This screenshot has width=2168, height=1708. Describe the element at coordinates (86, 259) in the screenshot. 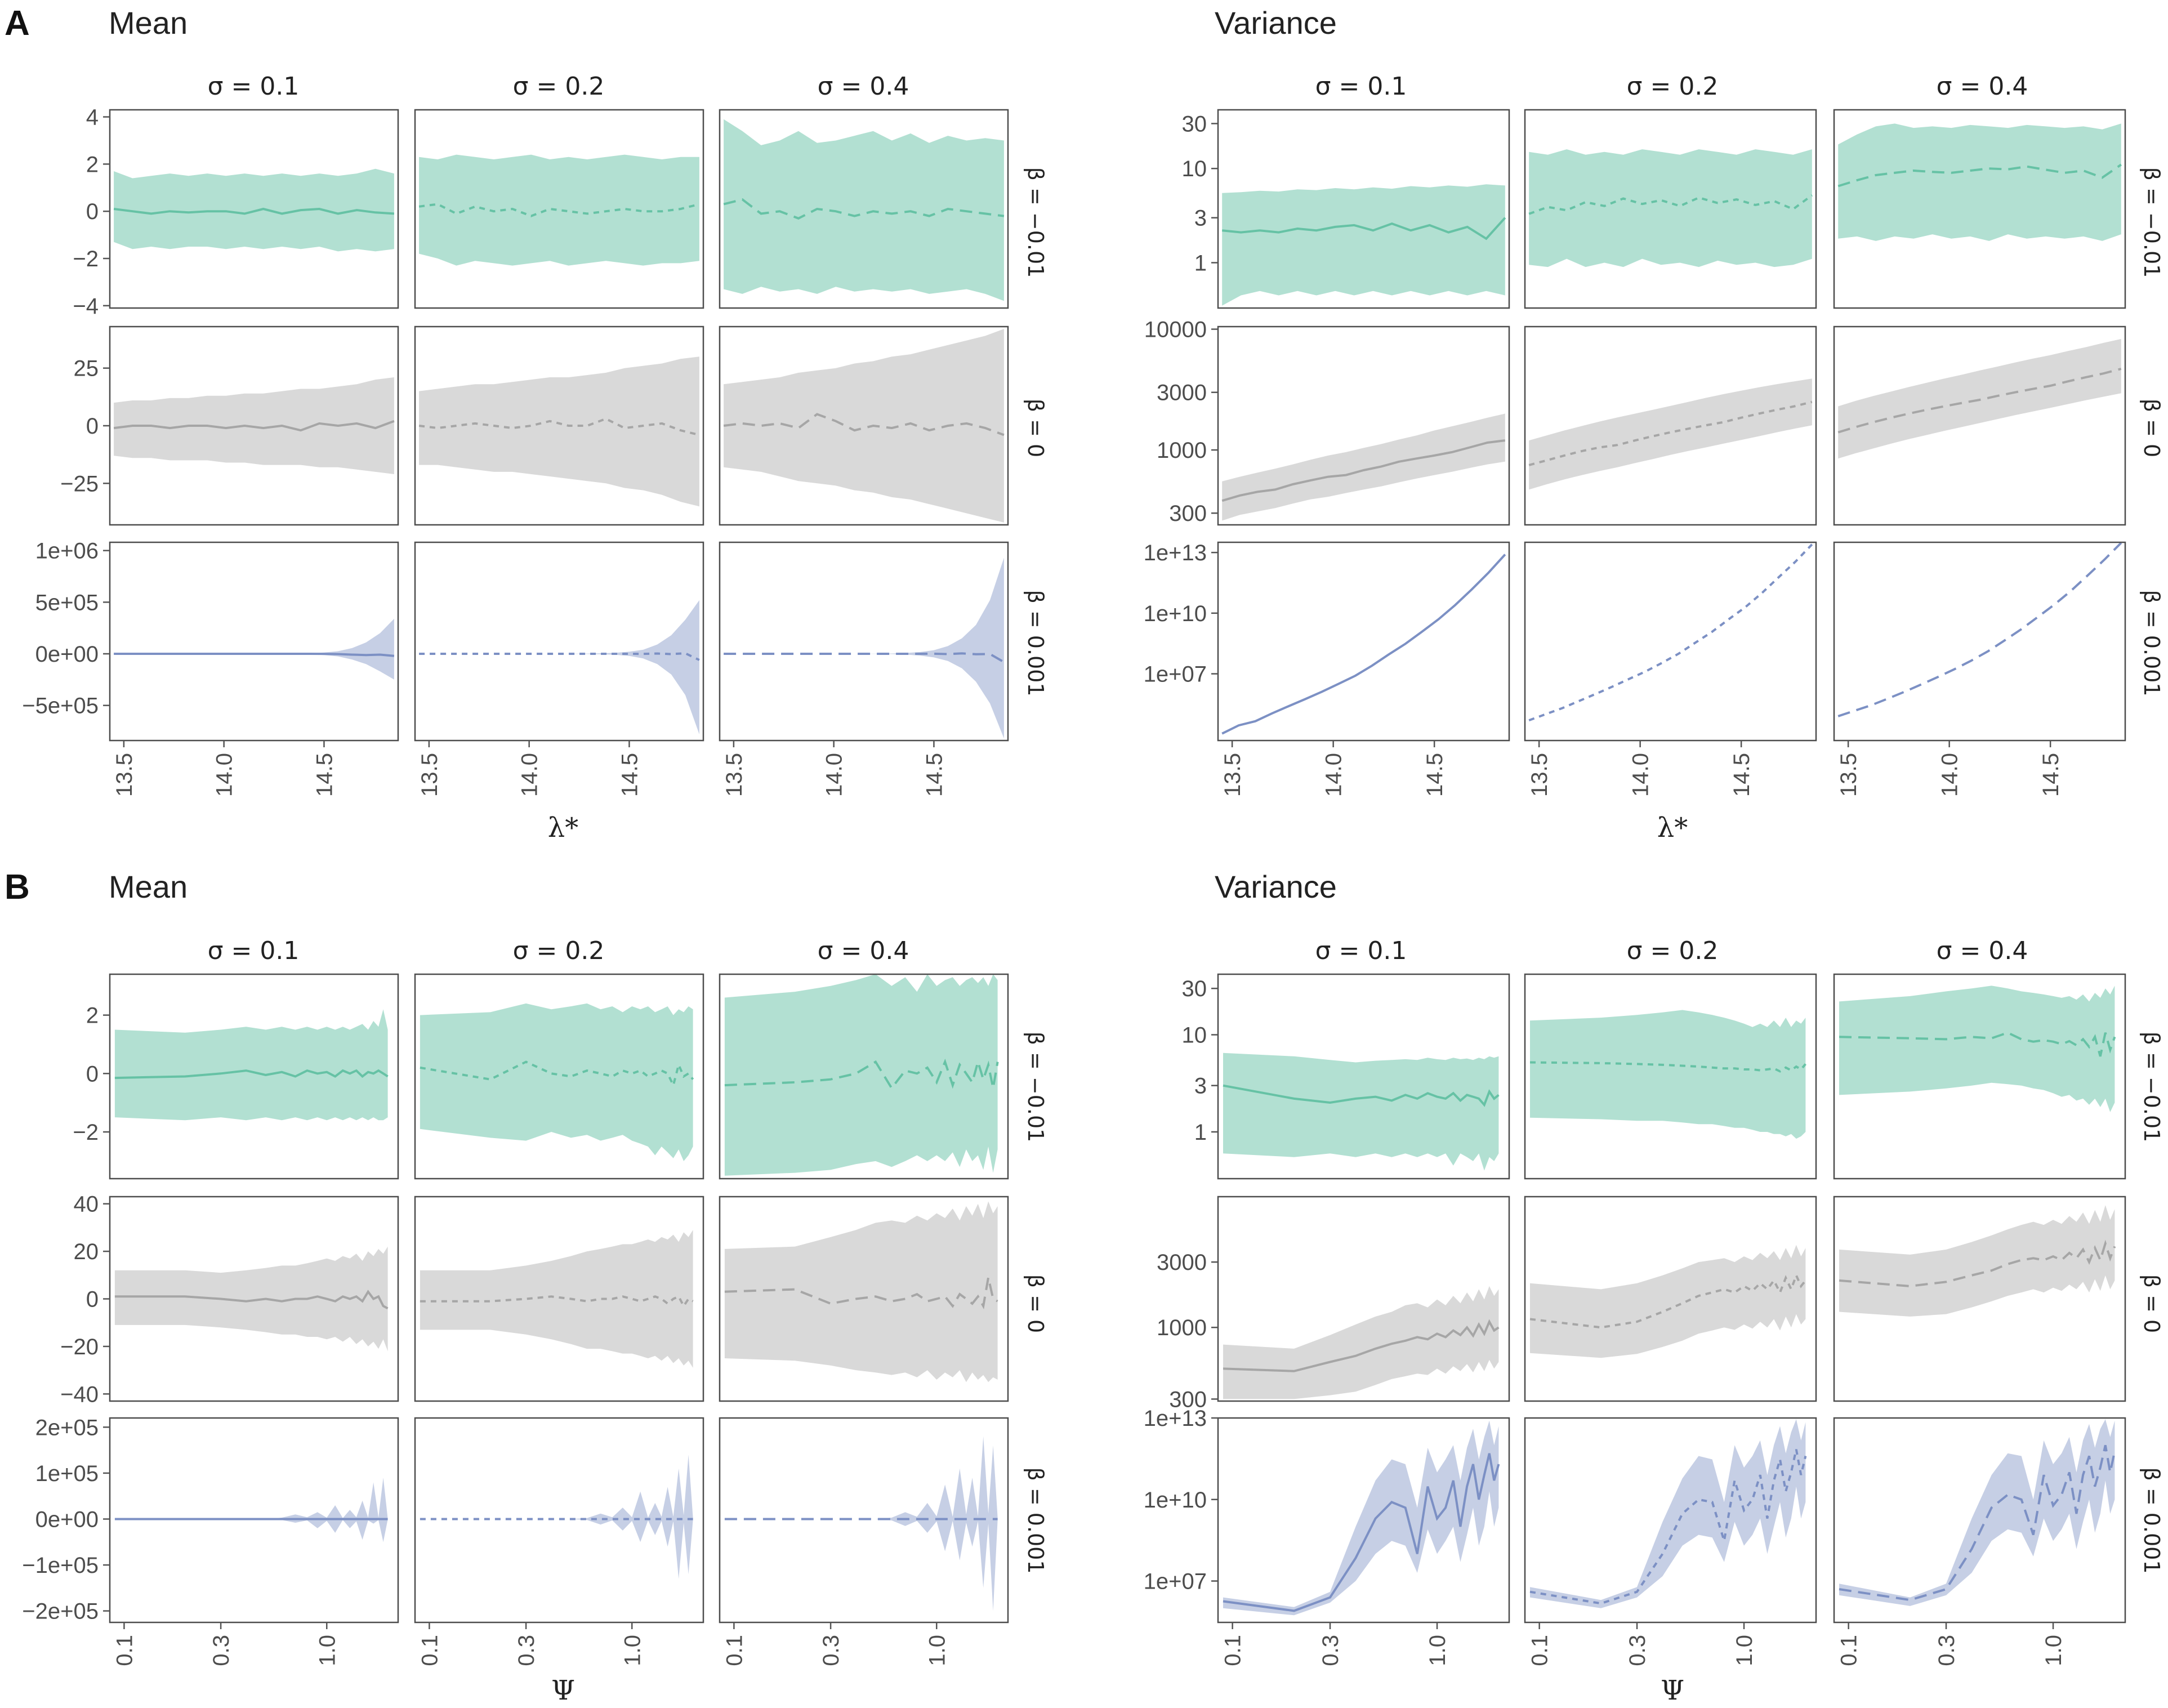

I see `y-tick-label: −2` at that location.